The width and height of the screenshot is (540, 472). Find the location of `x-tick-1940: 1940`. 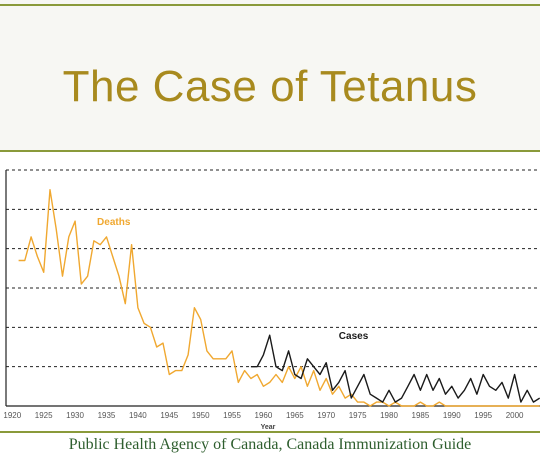

x-tick-1940: 1940 is located at coordinates (138, 415).